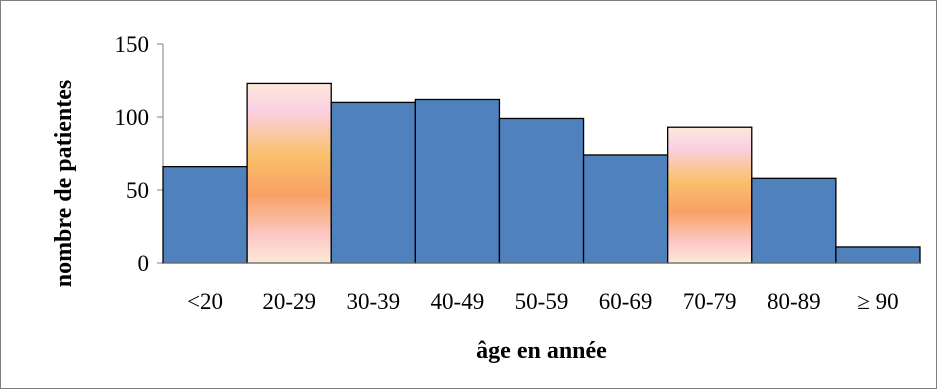  Describe the element at coordinates (373, 301) in the screenshot. I see `x-tick-label: 30-39` at that location.